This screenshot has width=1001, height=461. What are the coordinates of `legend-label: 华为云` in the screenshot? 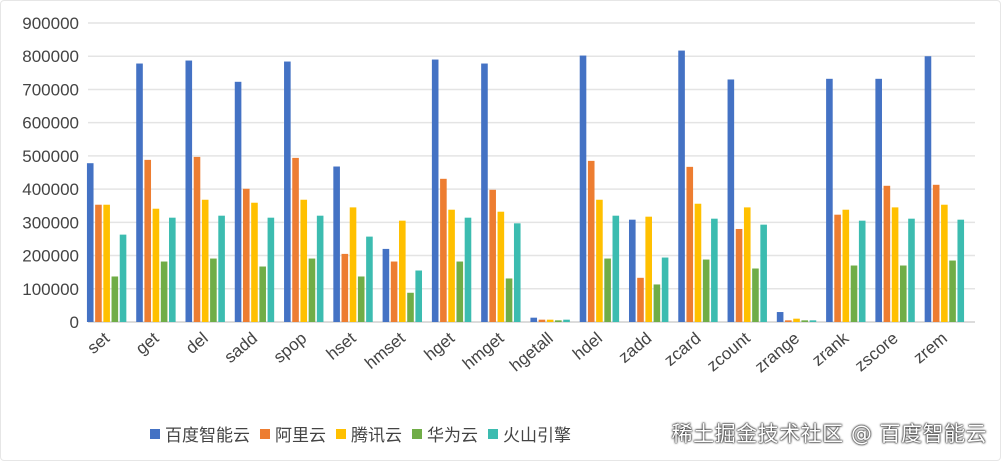 It's located at (452, 436).